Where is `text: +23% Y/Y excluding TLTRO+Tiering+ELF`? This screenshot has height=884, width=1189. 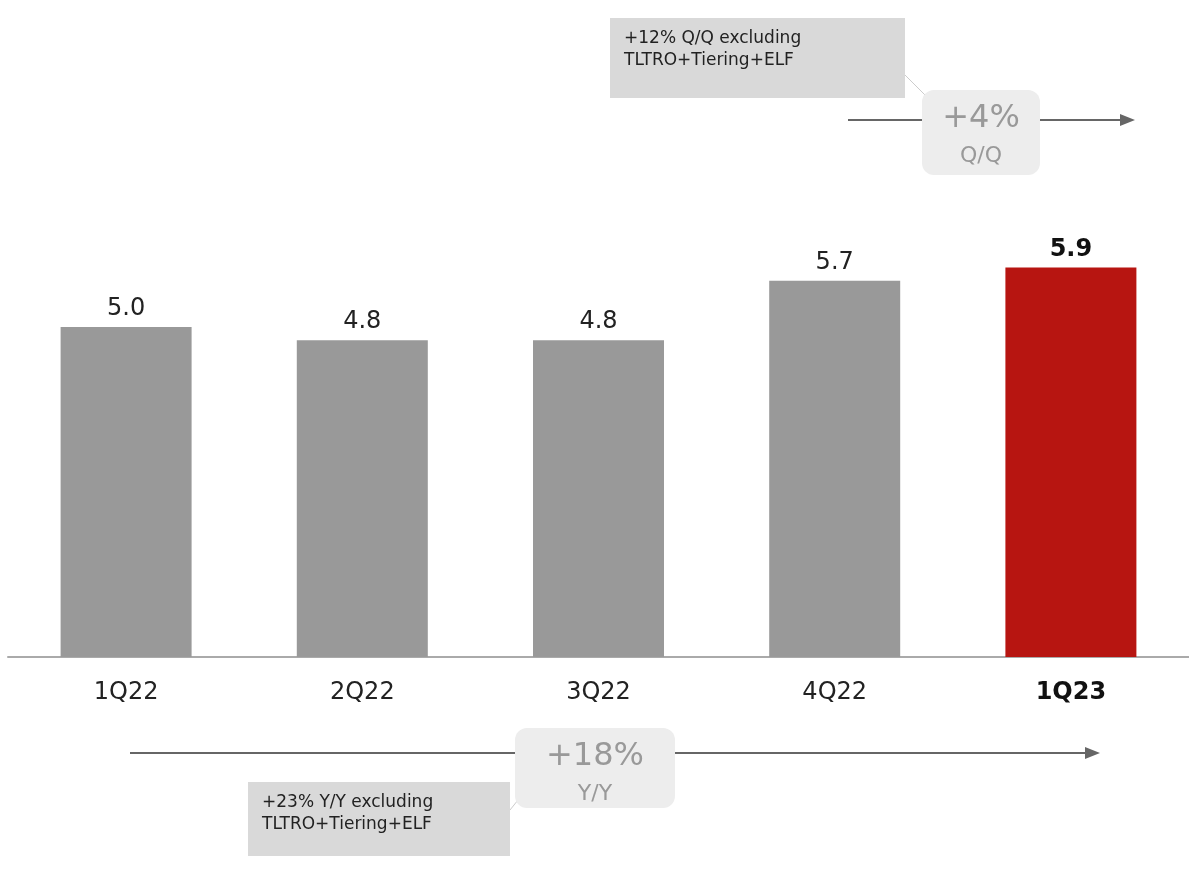 text: +23% Y/Y excluding TLTRO+Tiering+ELF is located at coordinates (347, 812).